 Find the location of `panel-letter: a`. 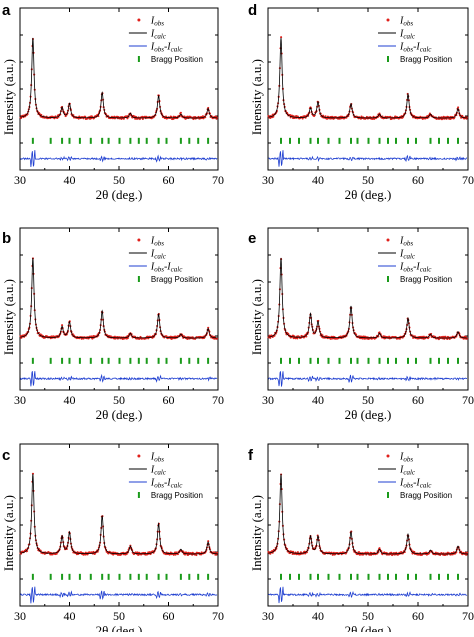

panel-letter: a is located at coordinates (6, 10).